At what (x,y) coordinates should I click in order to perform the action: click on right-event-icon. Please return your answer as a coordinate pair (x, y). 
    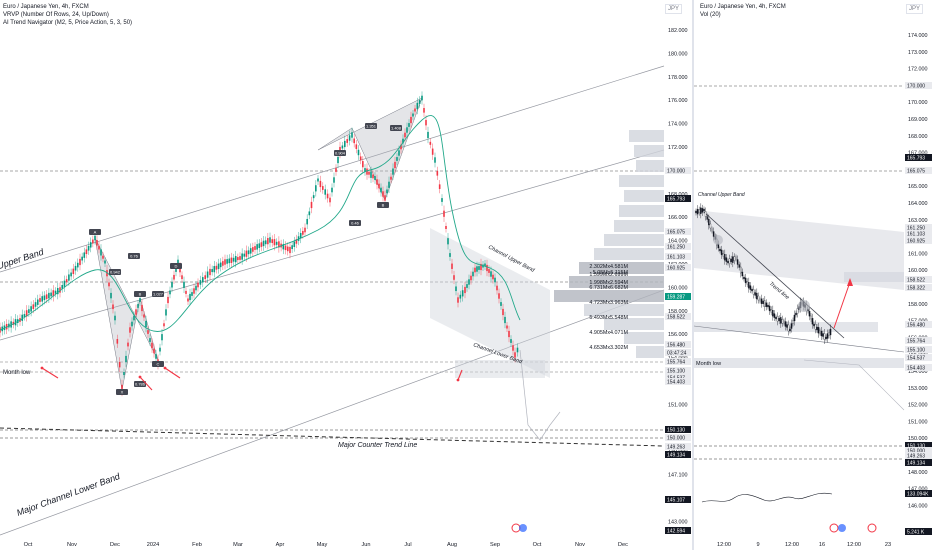
    Looking at the image, I should click on (872, 528).